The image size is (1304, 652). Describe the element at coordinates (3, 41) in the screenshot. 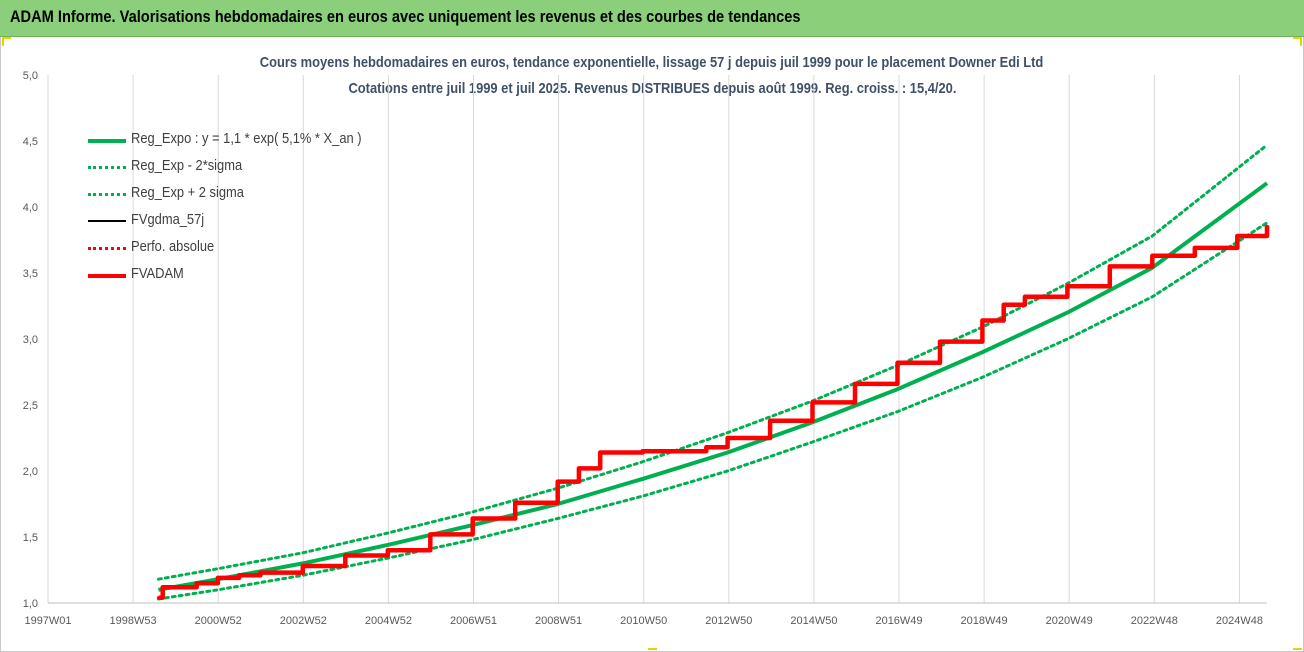

I see `corner-mark-top-left-v` at that location.